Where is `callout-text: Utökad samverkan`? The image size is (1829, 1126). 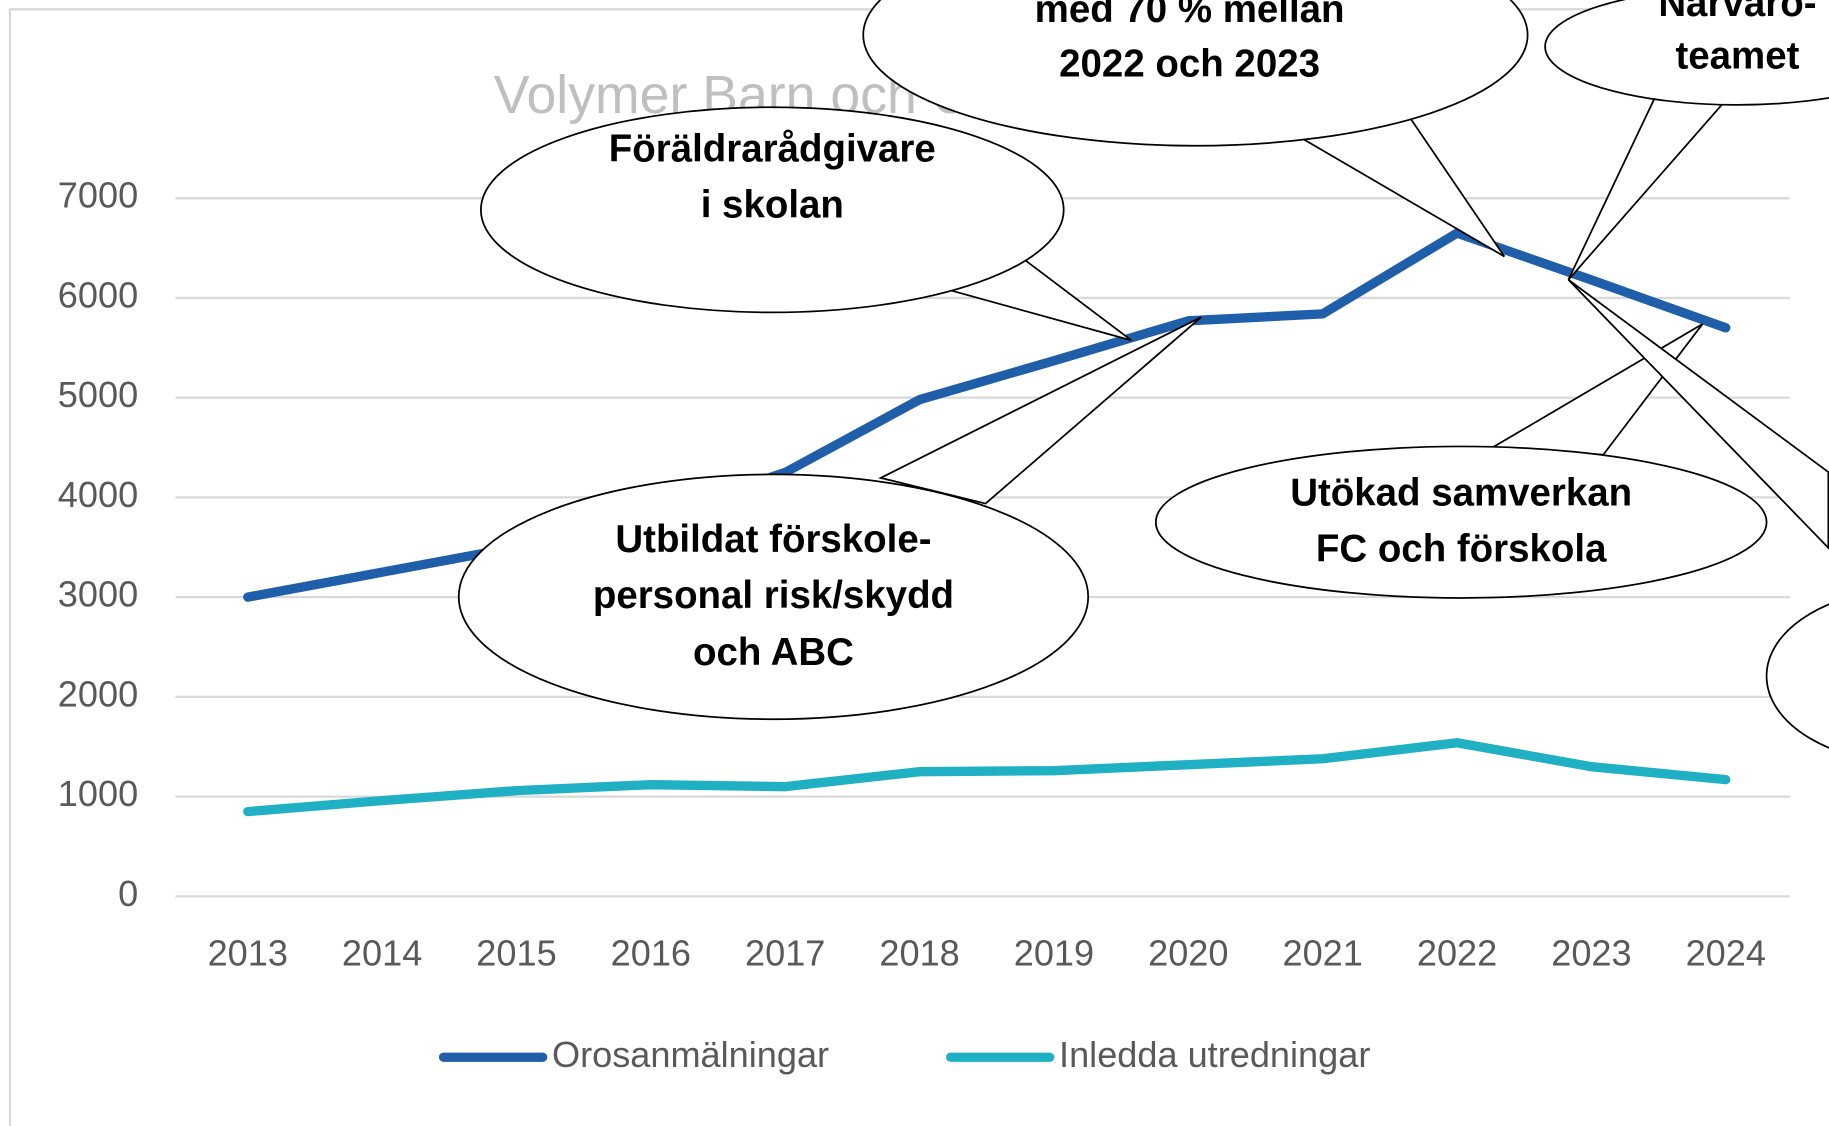 callout-text: Utökad samverkan is located at coordinates (1461, 493).